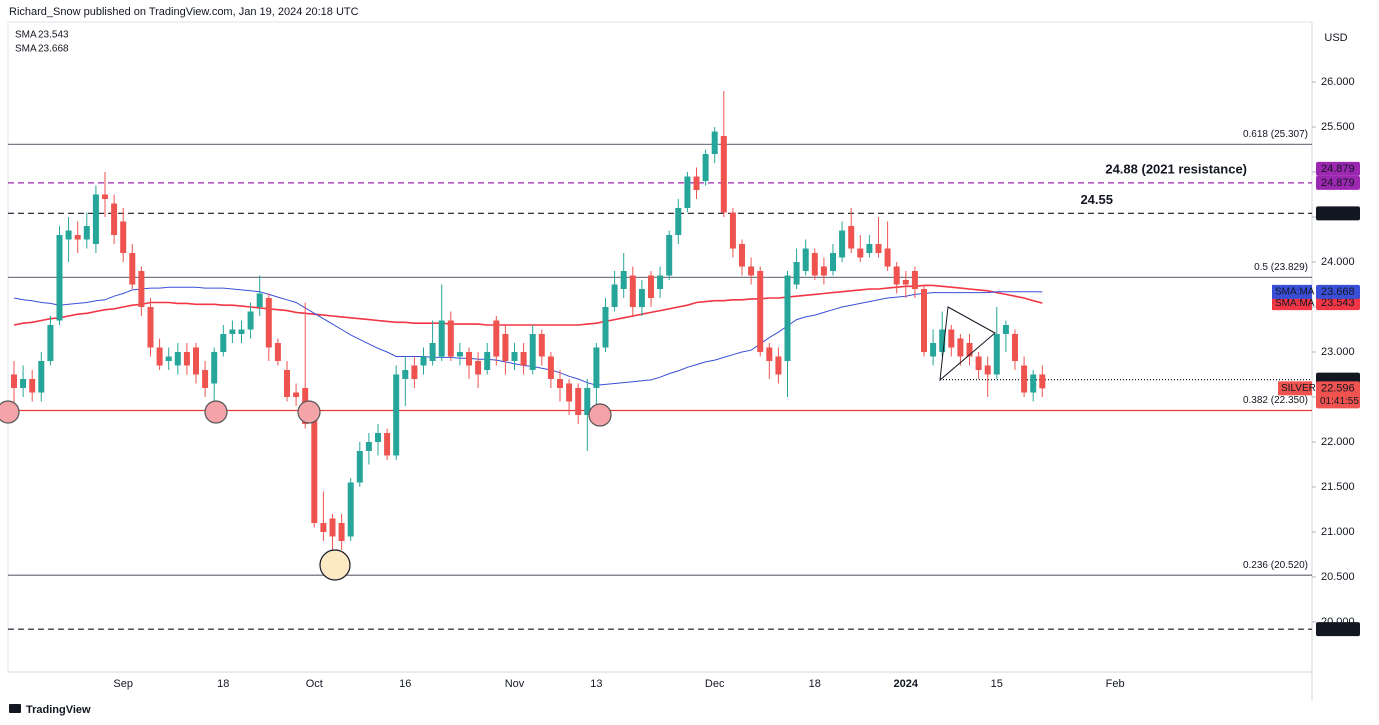  What do you see at coordinates (1338, 82) in the screenshot?
I see `y-tick-label: 26.000` at bounding box center [1338, 82].